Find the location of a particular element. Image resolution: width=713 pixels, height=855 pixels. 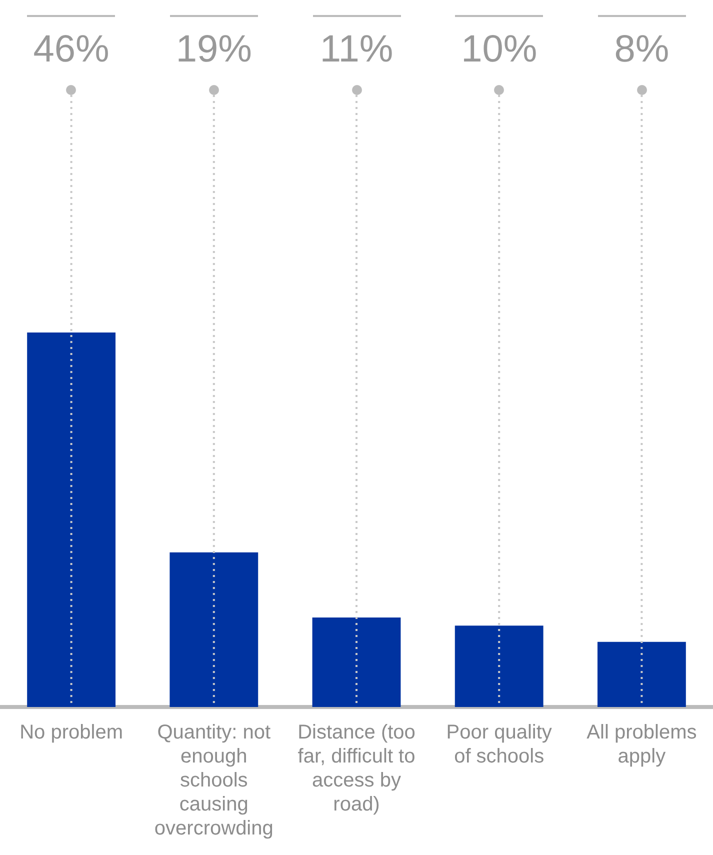

data-label: 10% is located at coordinates (499, 49).